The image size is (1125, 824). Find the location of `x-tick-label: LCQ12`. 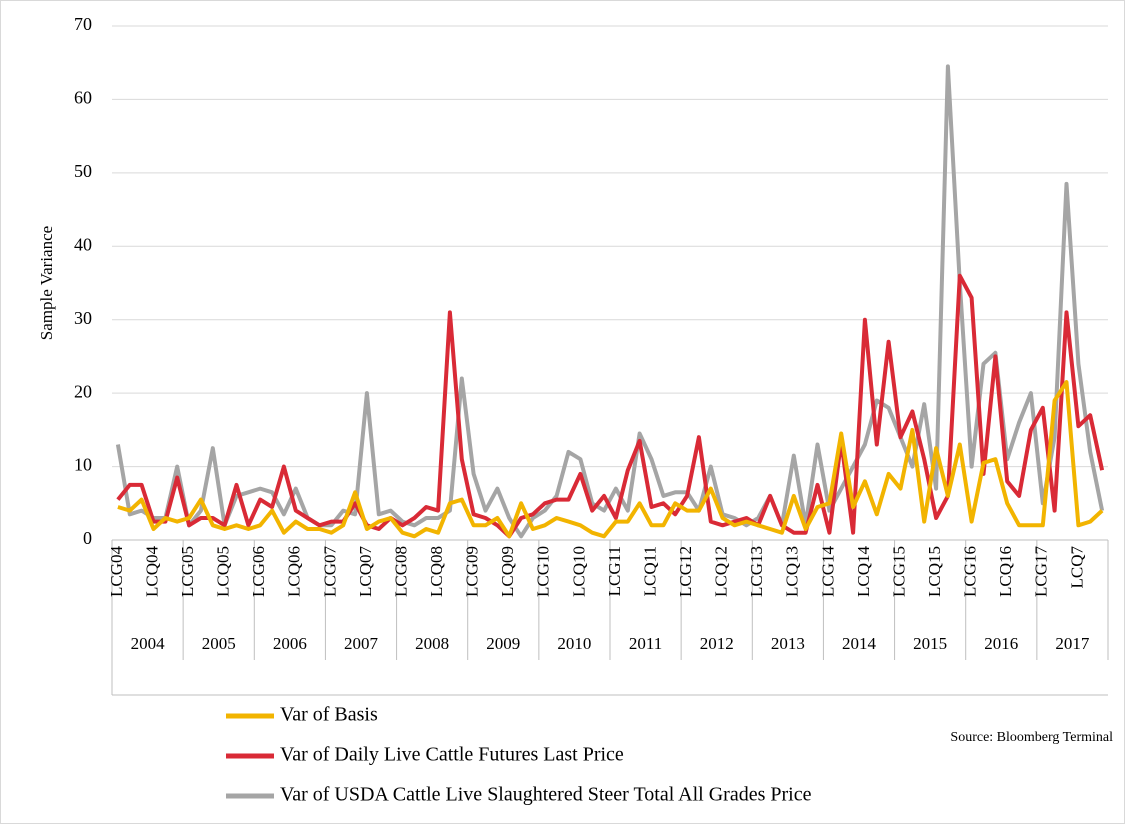

x-tick-label: LCQ12 is located at coordinates (721, 571).